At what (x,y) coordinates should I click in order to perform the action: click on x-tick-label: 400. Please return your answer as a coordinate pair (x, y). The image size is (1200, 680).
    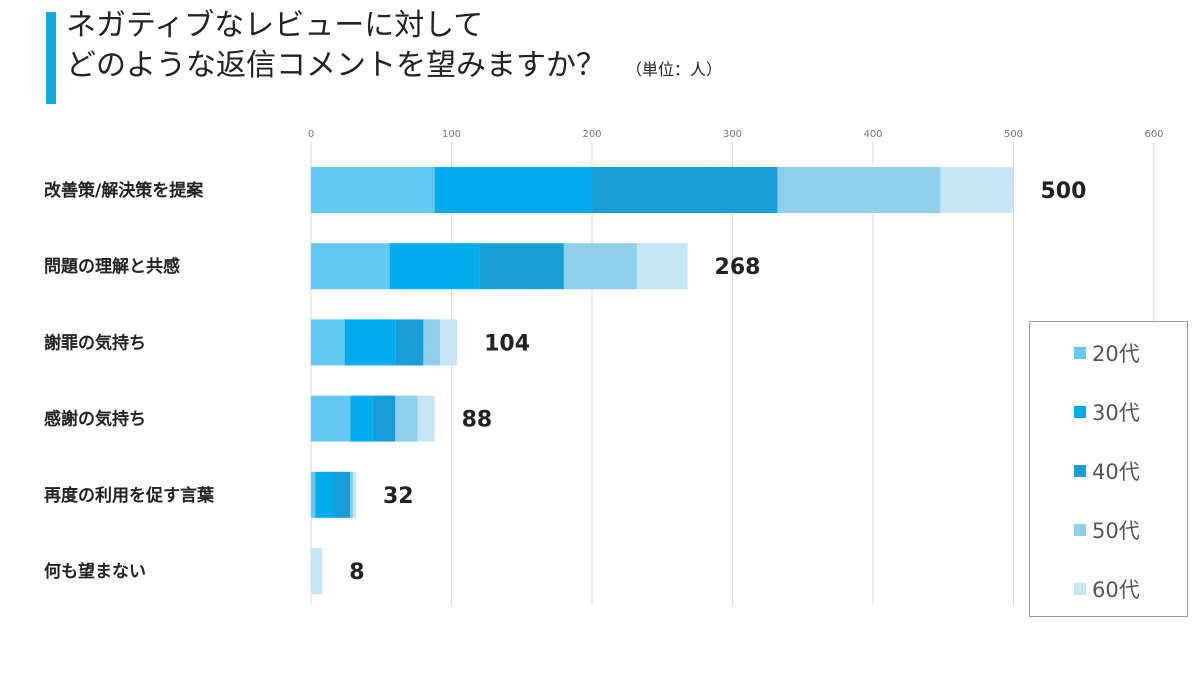
    Looking at the image, I should click on (872, 134).